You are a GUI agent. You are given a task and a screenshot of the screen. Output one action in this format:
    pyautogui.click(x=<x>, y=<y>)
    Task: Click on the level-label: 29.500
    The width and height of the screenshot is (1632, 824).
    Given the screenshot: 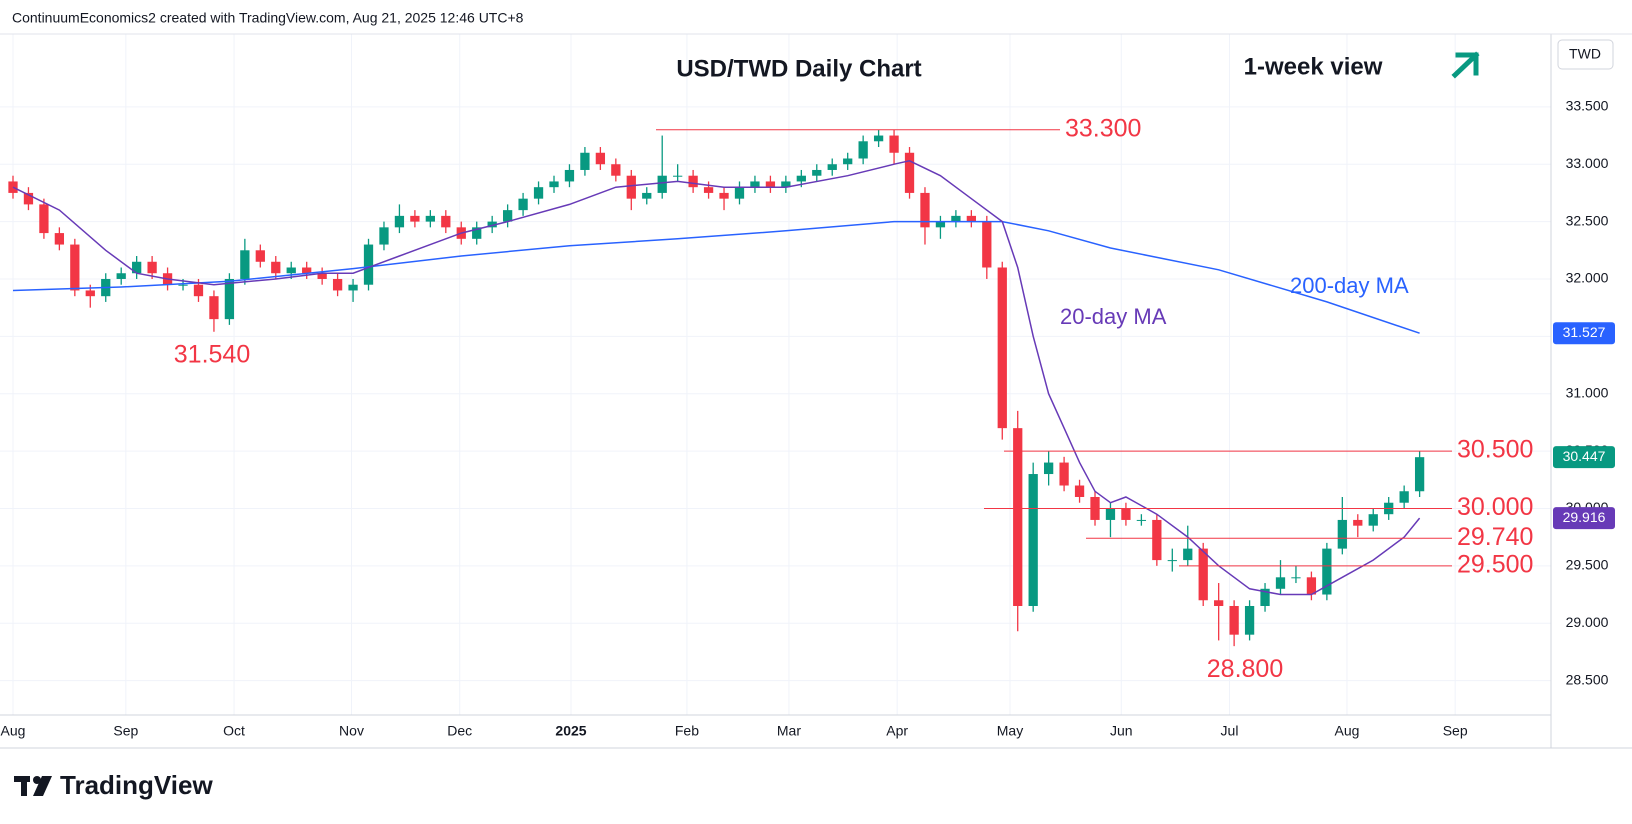 What is the action you would take?
    pyautogui.click(x=1495, y=564)
    